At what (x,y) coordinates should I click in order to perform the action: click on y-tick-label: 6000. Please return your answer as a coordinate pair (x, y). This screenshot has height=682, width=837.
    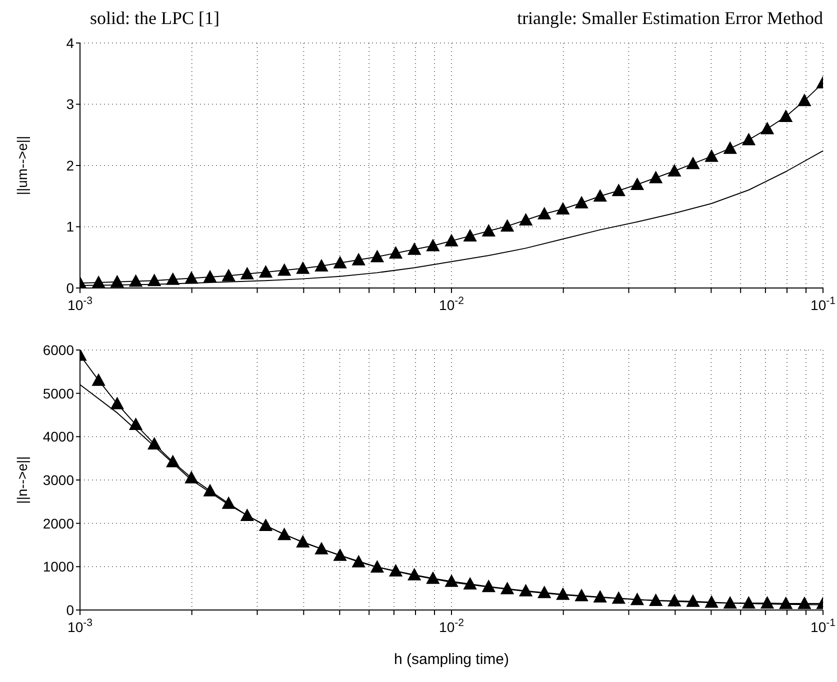
    Looking at the image, I should click on (58, 350).